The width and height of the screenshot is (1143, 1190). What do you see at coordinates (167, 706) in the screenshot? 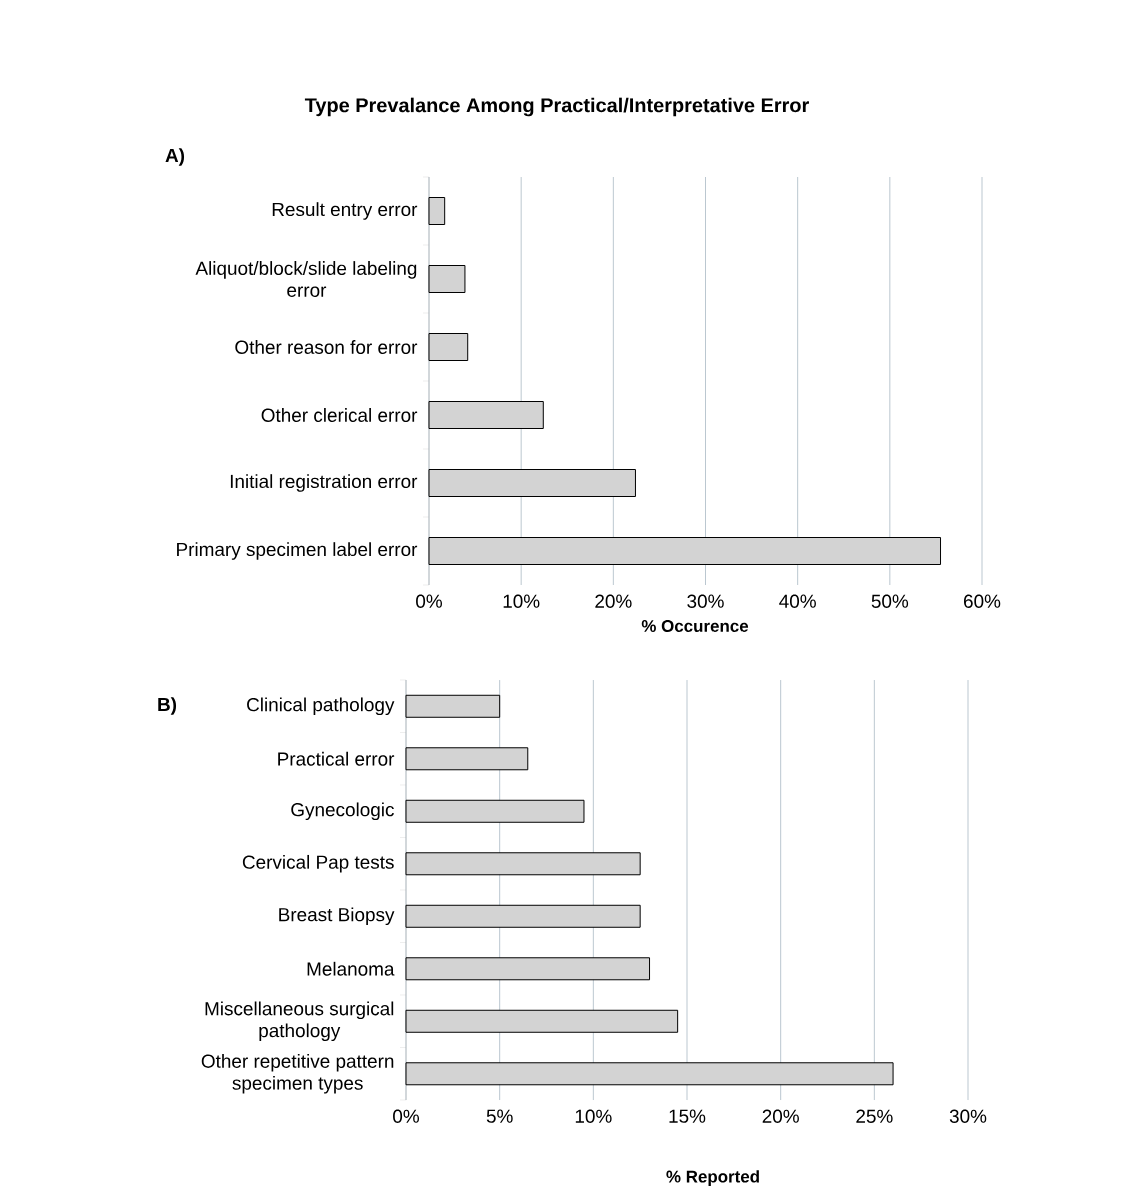
I see `text: B)` at bounding box center [167, 706].